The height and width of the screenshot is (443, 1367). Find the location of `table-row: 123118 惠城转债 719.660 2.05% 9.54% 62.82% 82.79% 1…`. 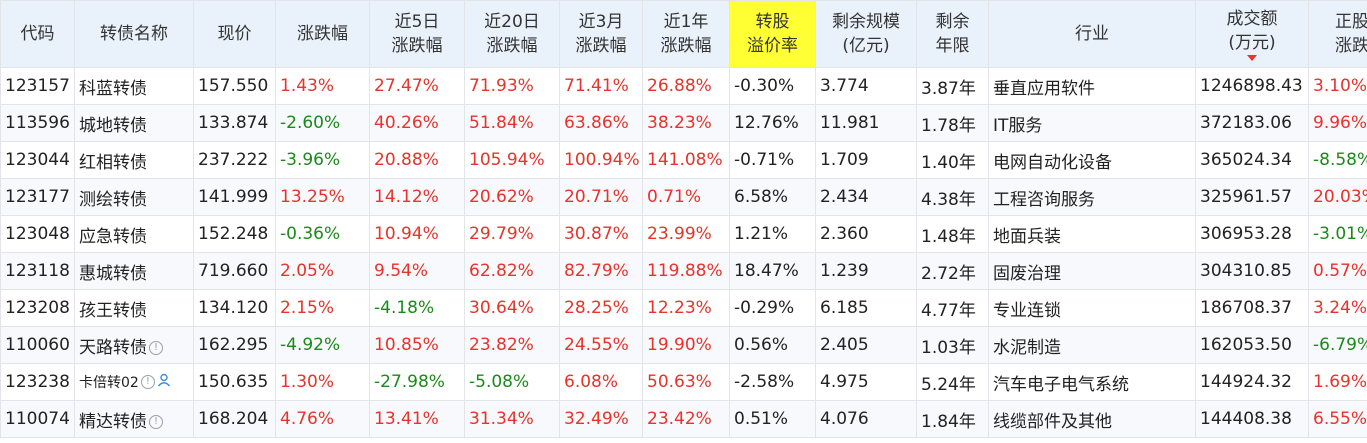

table-row: 123118 惠城转债 719.660 2.05% 9.54% 62.82% 82.79% 1… is located at coordinates (683, 271).